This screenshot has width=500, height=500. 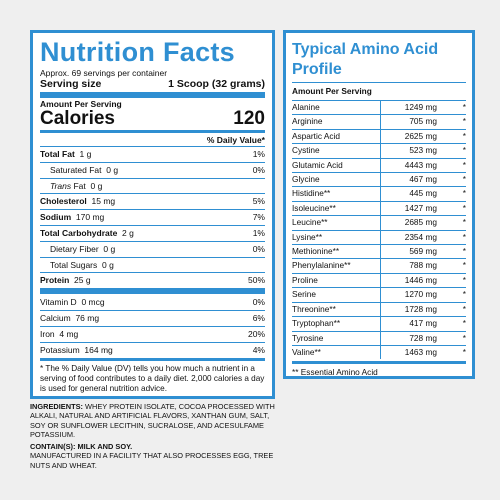 I want to click on mineral-amount: 4 mg, so click(x=69, y=333).